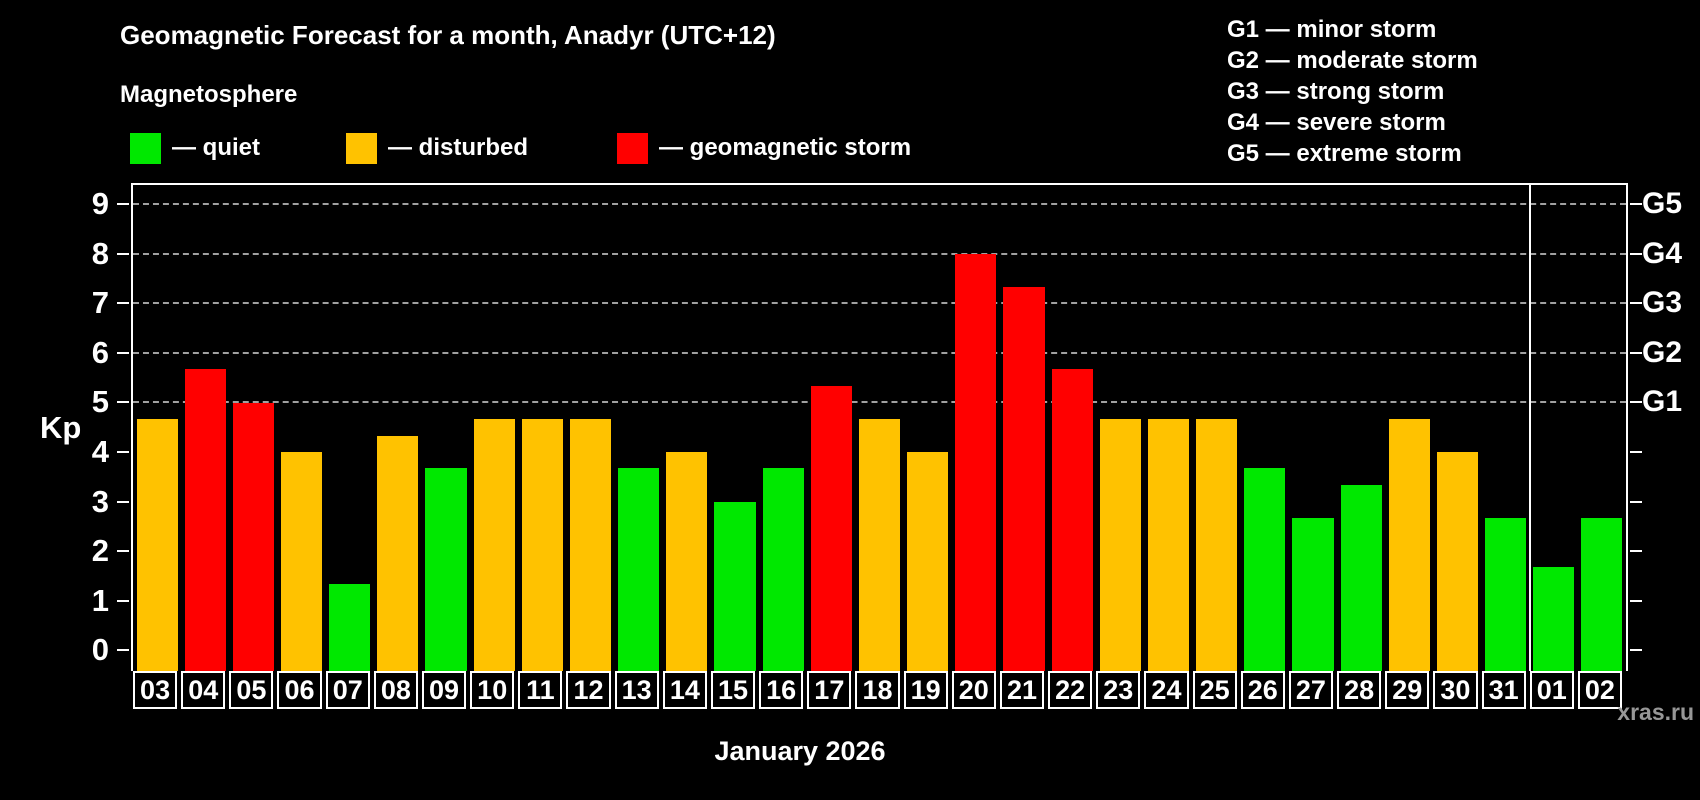 This screenshot has width=1700, height=800. Describe the element at coordinates (492, 690) in the screenshot. I see `date-box-10: 10` at that location.